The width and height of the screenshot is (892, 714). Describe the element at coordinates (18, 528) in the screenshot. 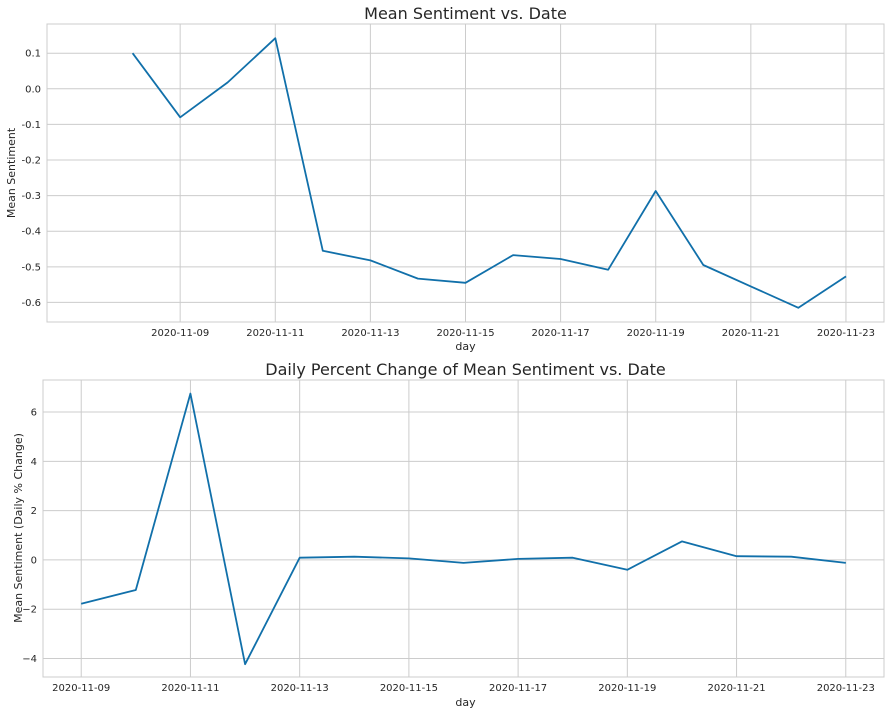

I see `y-axis-label: Mean Sentiment (Daily % Change)` at that location.